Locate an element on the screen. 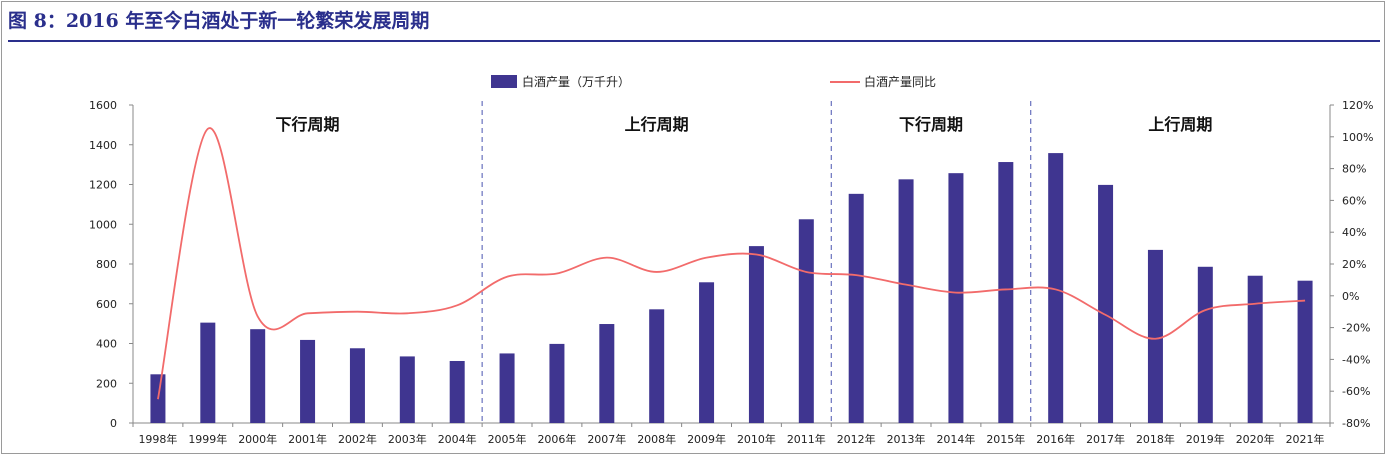 The image size is (1388, 457). x-tick-label: 2012年 is located at coordinates (856, 439).